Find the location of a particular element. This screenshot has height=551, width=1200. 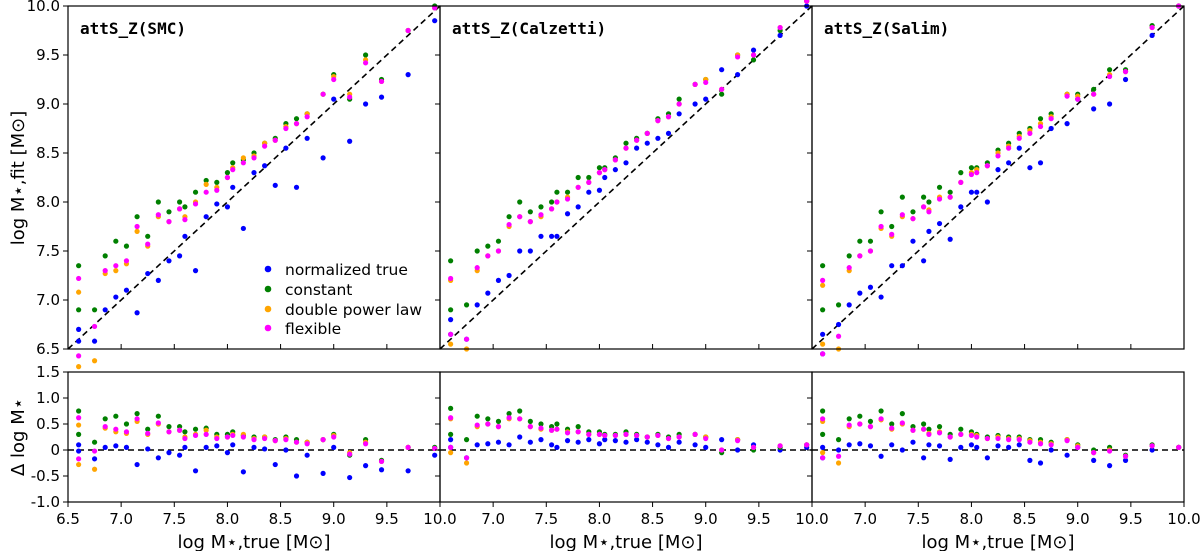

y-tick-label-top: 9.0 is located at coordinates (48, 104).